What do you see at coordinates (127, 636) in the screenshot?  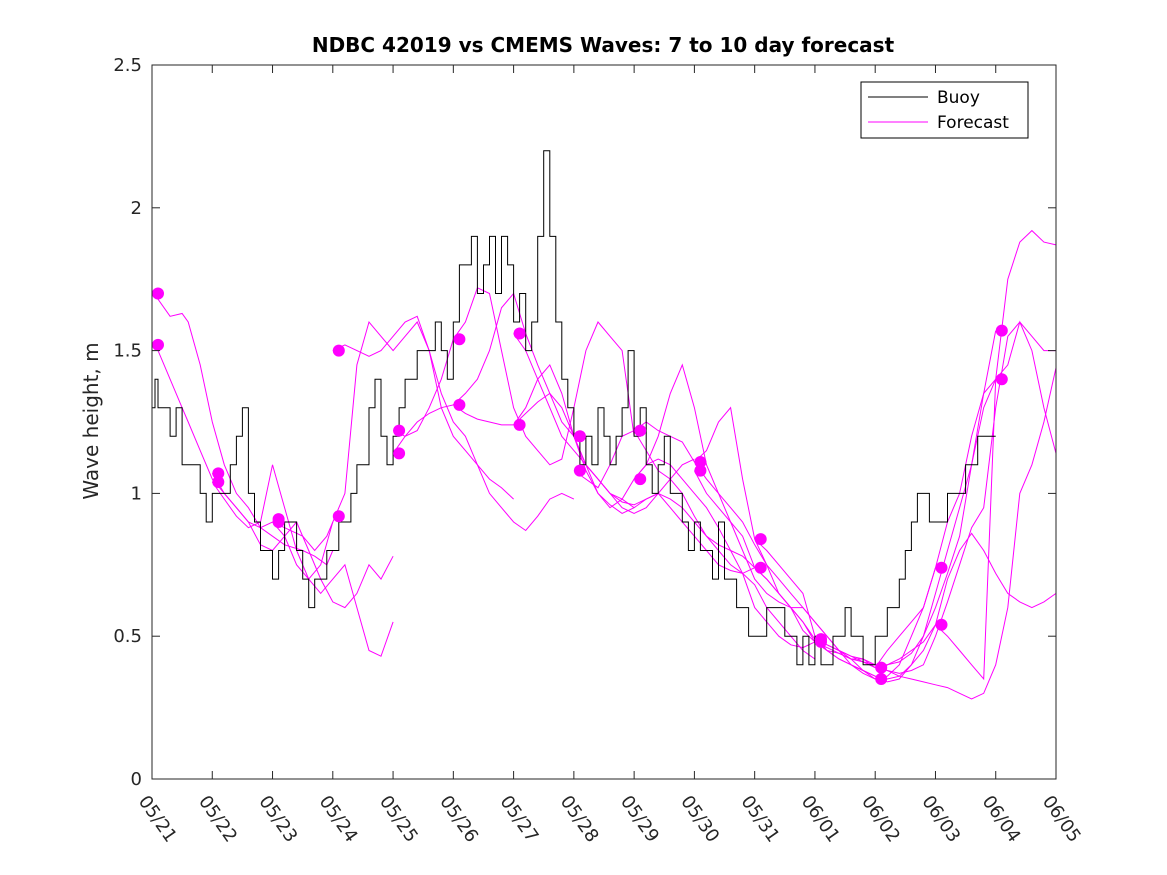 I see `y-tick-label-1: 0.5` at bounding box center [127, 636].